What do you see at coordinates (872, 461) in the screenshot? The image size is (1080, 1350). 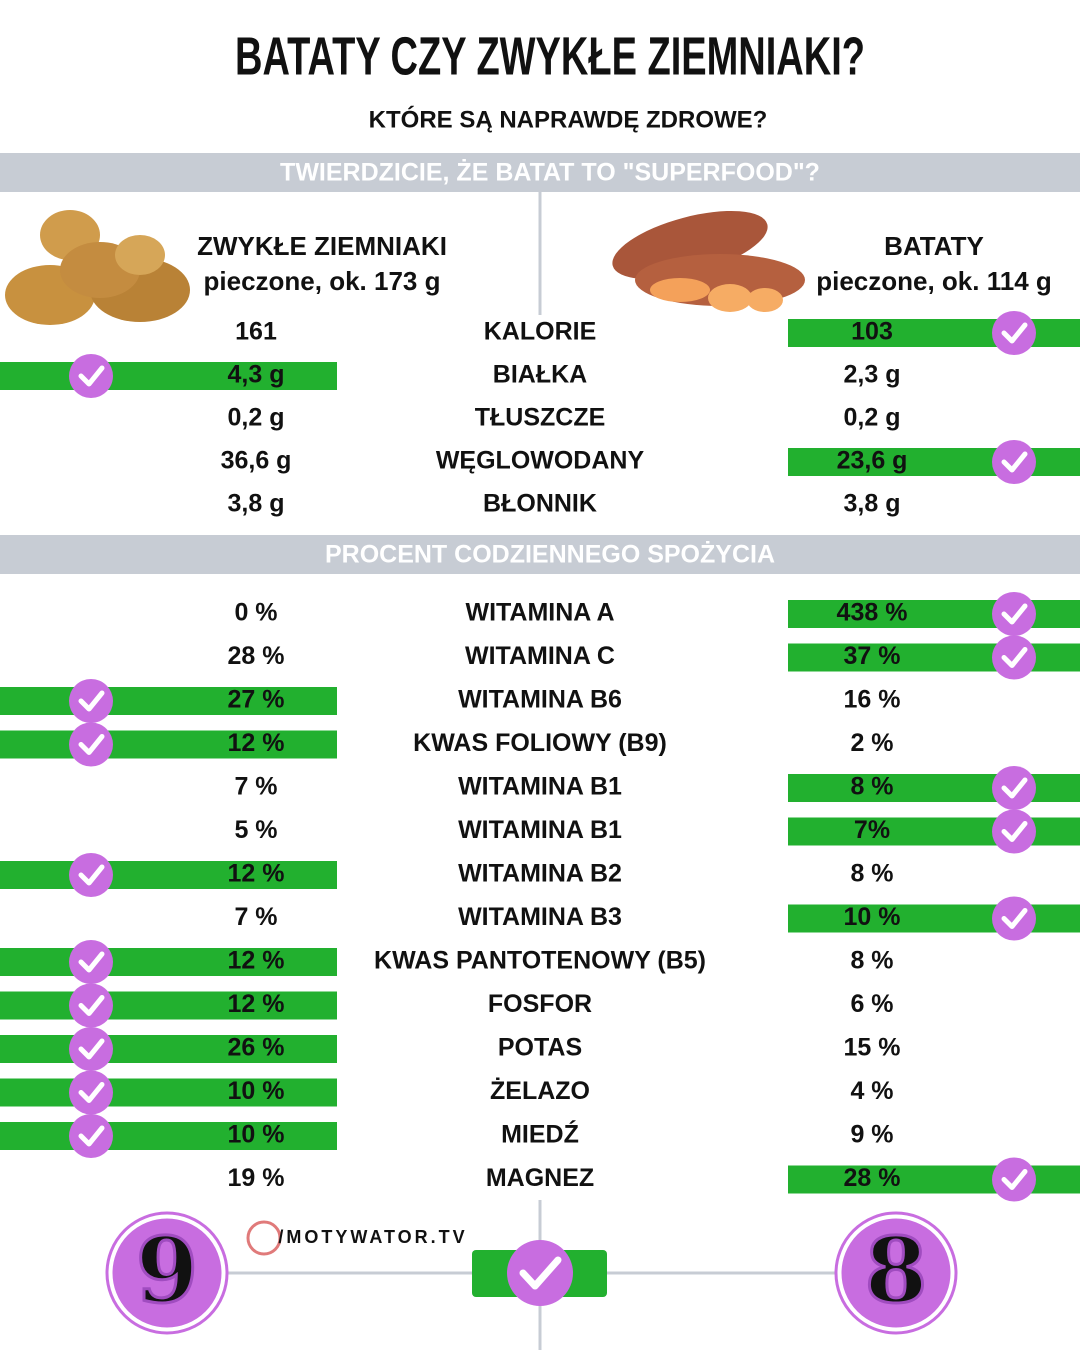 I see `right-value: 23,6 g` at bounding box center [872, 461].